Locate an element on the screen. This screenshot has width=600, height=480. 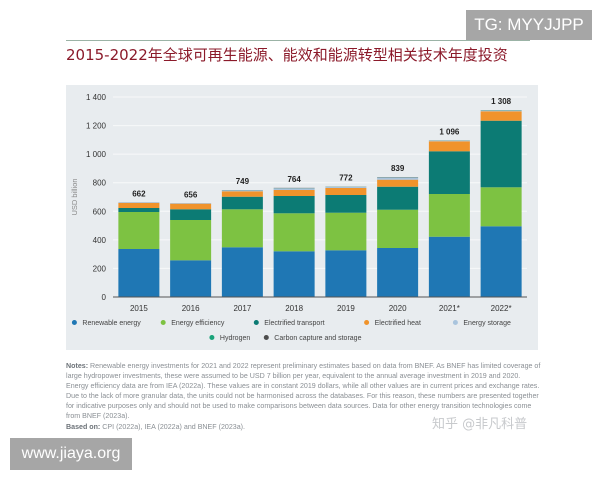
divider is located at coordinates (298, 40).